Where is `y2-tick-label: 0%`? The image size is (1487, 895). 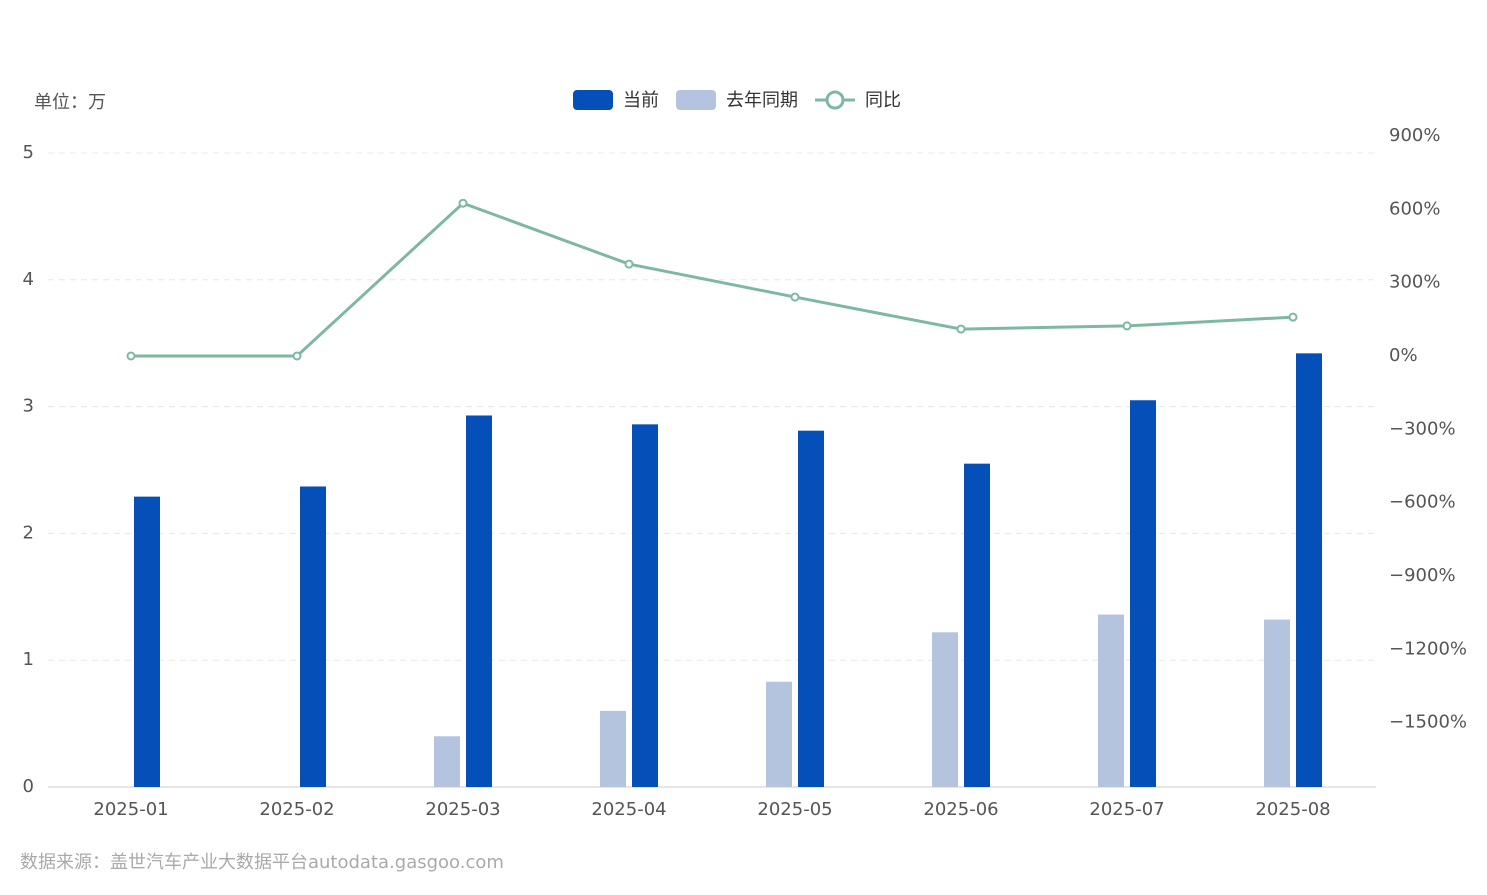
y2-tick-label: 0% is located at coordinates (1403, 355).